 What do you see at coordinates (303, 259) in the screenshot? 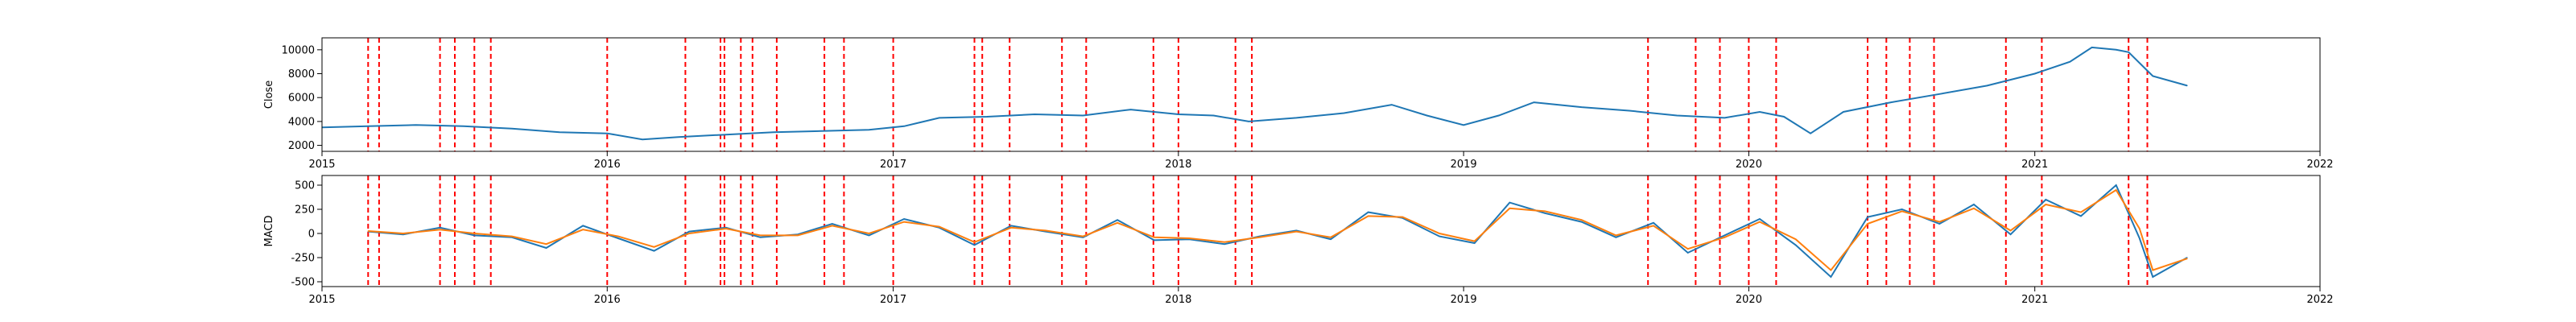
I see `y-tick-label: -250` at bounding box center [303, 259].